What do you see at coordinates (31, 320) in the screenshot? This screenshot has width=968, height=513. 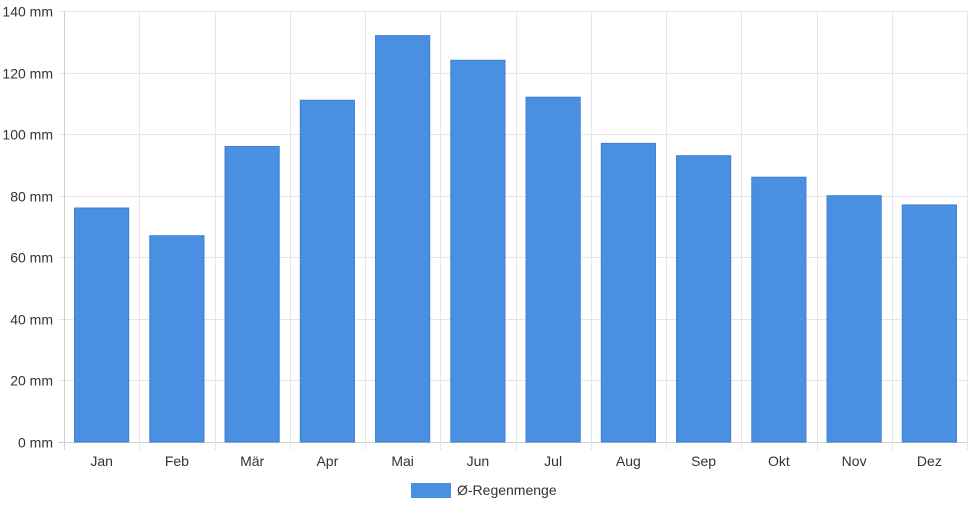 I see `y-tick-label: 40 mm` at bounding box center [31, 320].